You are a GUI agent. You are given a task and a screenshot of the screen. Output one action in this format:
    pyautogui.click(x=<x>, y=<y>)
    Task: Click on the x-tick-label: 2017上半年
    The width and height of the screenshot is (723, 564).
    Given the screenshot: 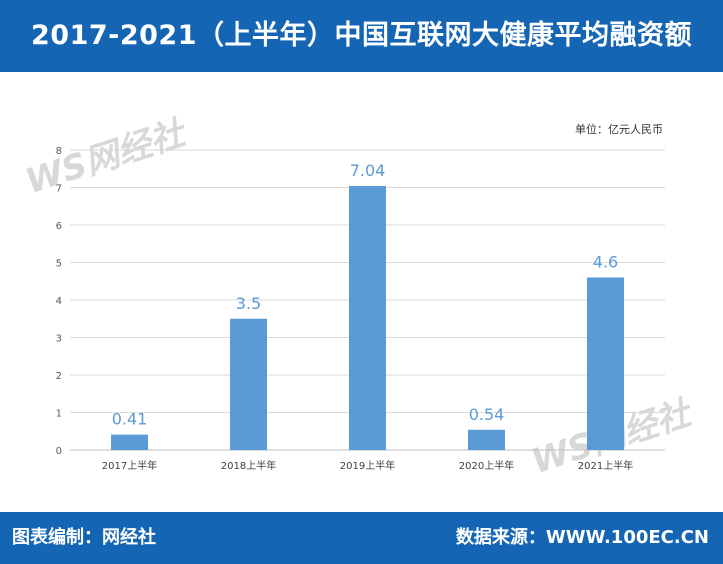 What is the action you would take?
    pyautogui.click(x=129, y=465)
    